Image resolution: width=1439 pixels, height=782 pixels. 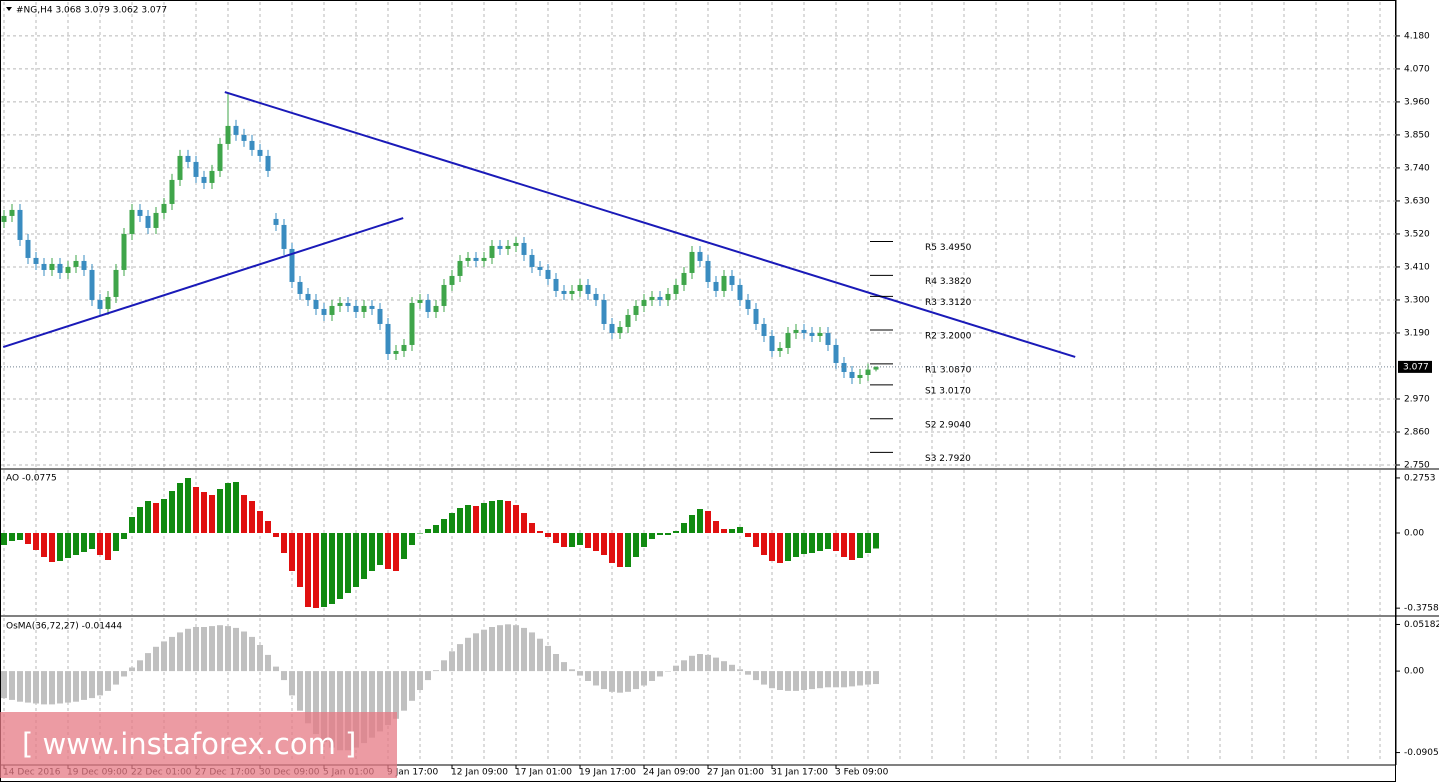 I want to click on x-tick-label: 27 Jan 01:00, so click(x=735, y=773).